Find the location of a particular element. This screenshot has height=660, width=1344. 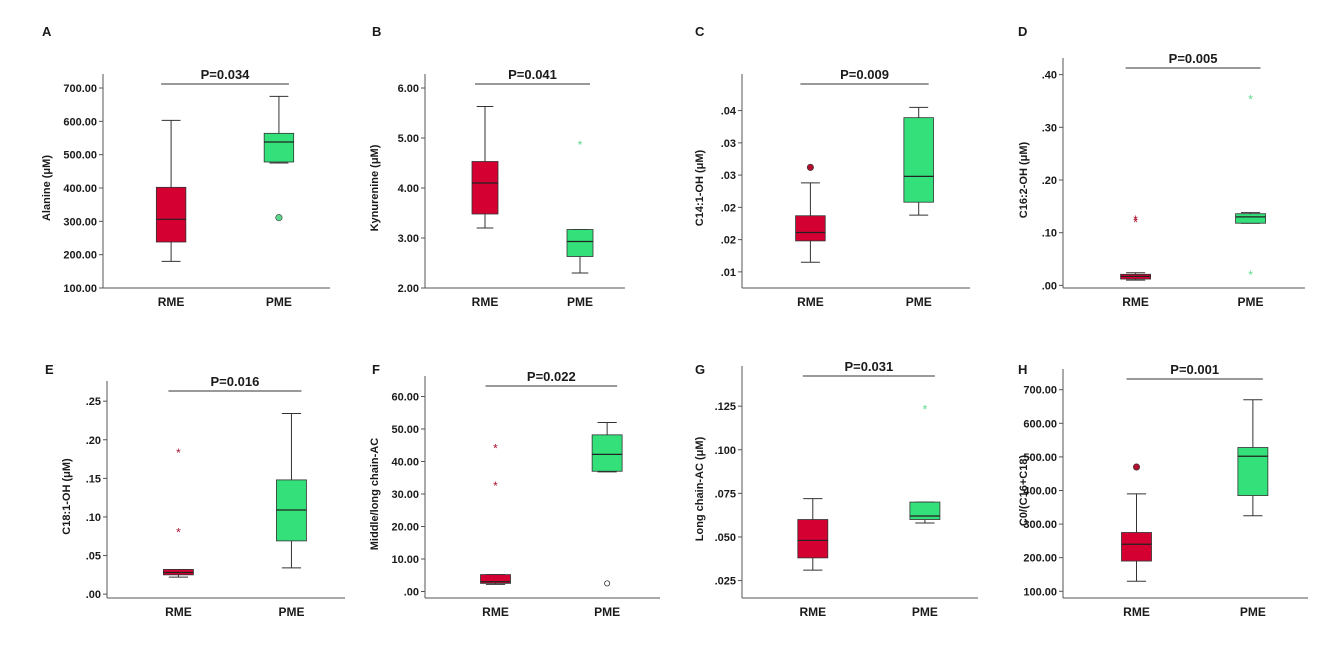

y-axis-title: Kynurenine (μM) is located at coordinates (375, 187).